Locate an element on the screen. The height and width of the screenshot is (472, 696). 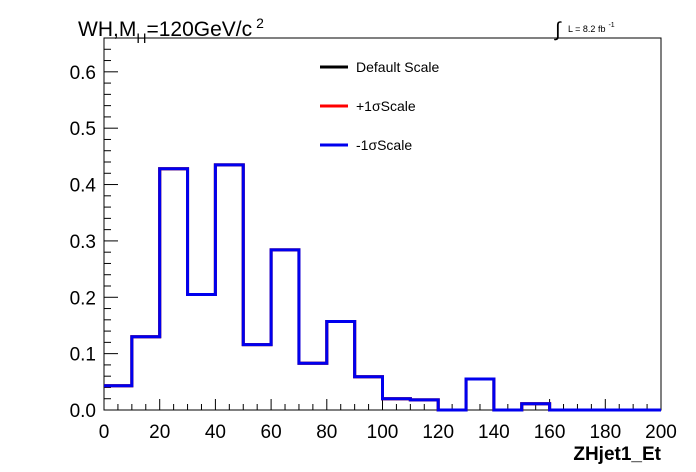
legend-label: Default Scale is located at coordinates (397, 67).